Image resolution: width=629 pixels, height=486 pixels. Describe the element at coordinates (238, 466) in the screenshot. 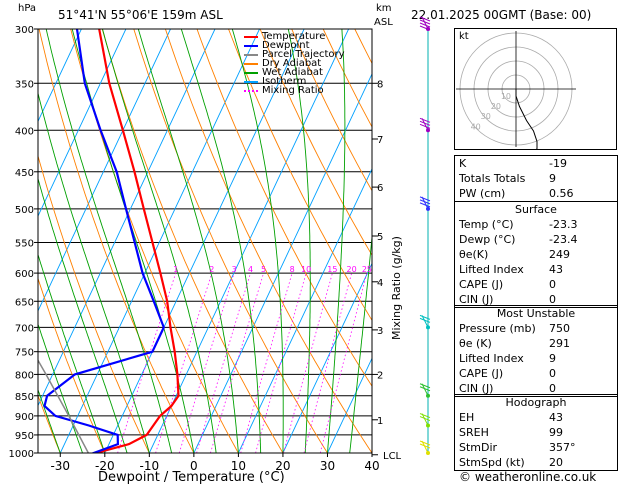

I see `temp-tick-label: 10` at that location.